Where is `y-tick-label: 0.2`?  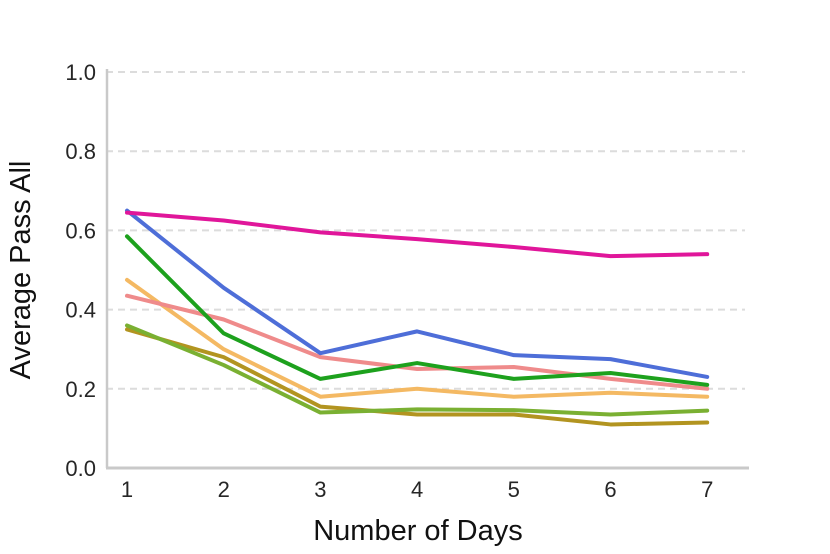
y-tick-label: 0.2 is located at coordinates (80, 389).